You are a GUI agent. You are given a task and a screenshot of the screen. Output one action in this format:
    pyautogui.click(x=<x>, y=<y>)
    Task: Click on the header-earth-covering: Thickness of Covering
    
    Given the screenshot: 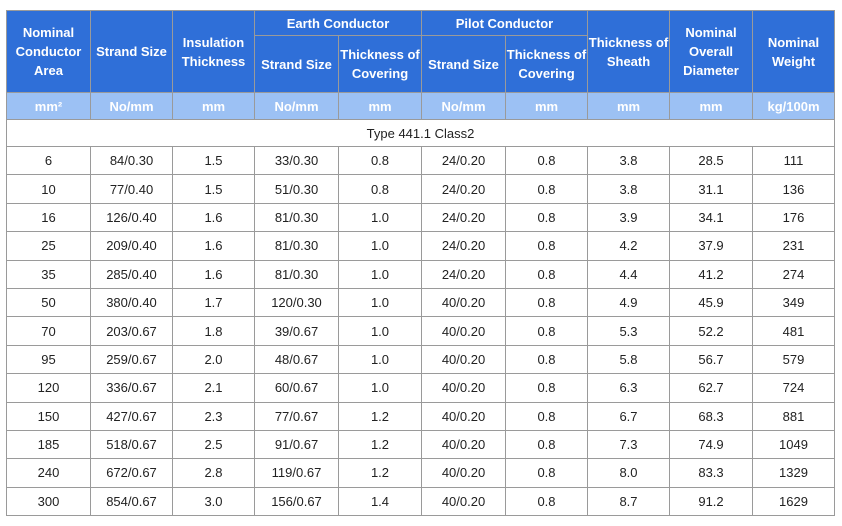 What is the action you would take?
    pyautogui.click(x=380, y=64)
    